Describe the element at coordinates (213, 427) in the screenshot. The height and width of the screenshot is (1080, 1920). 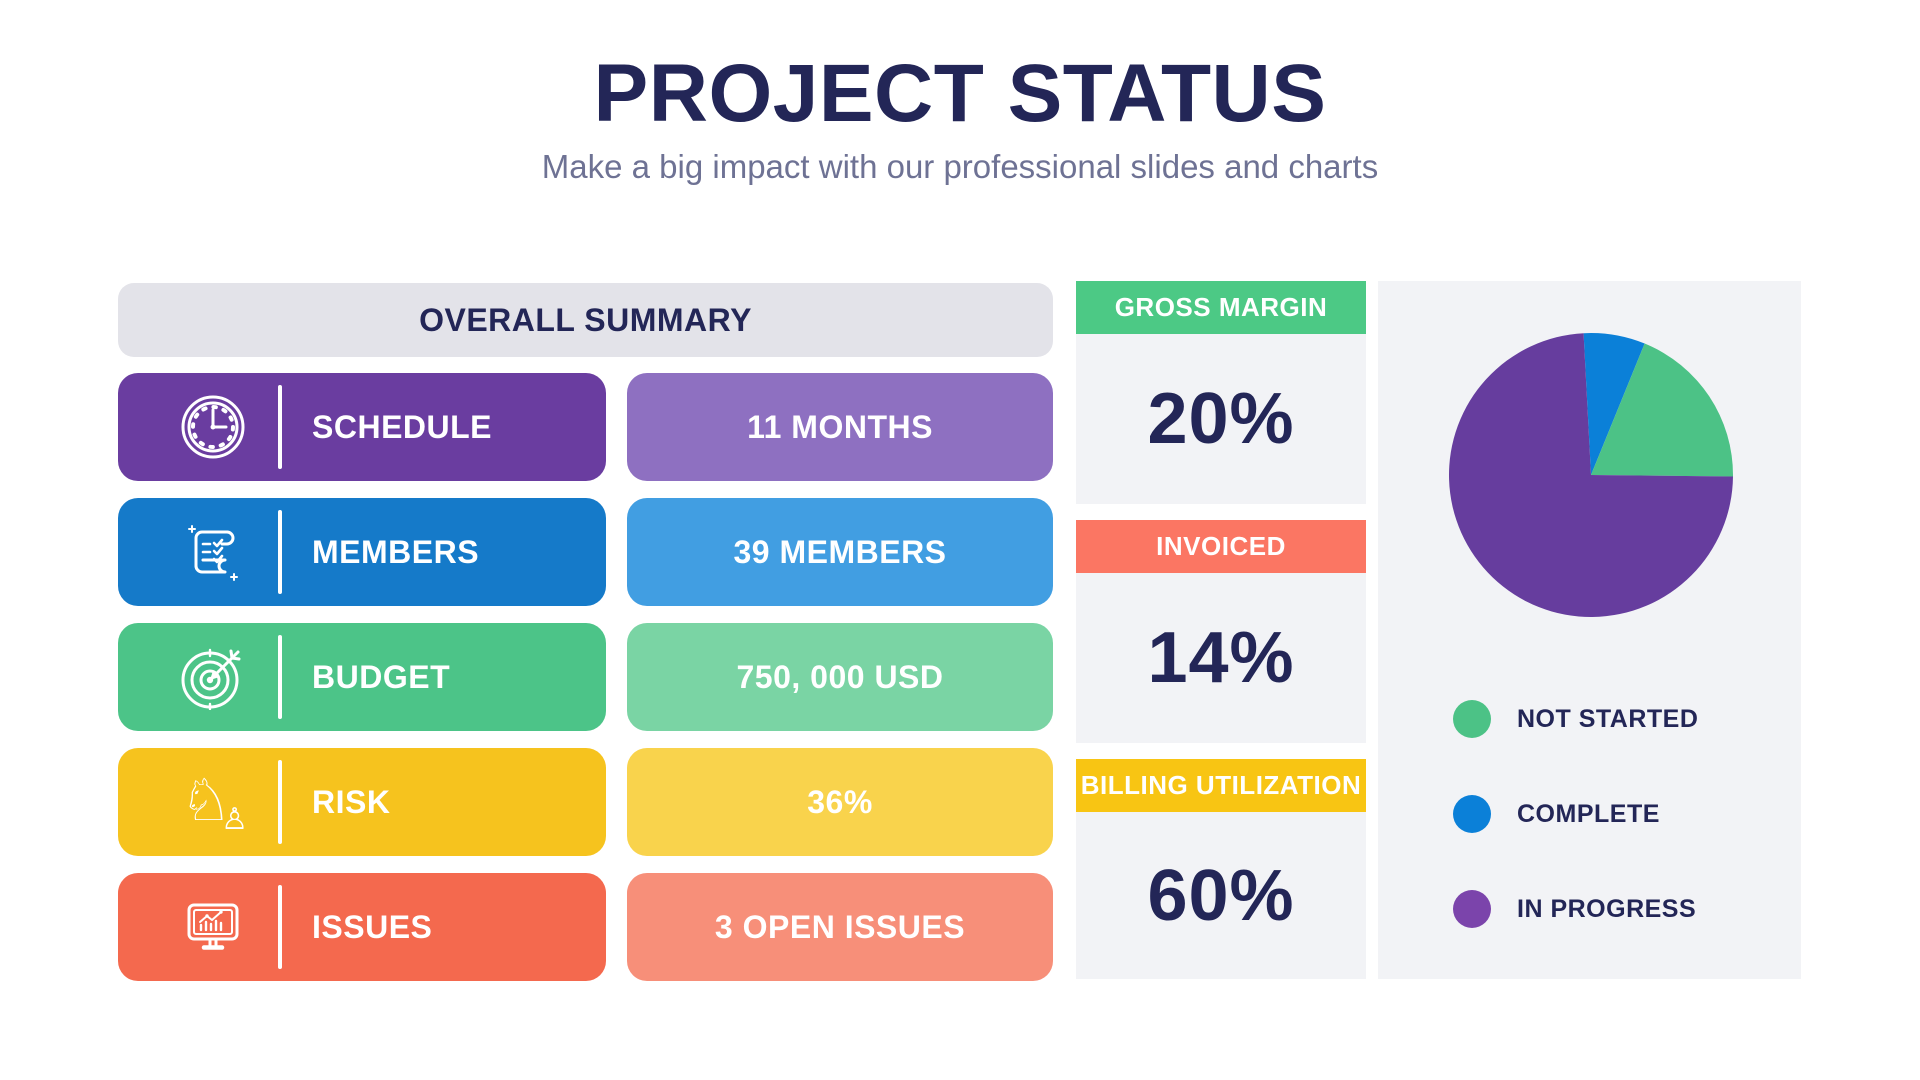
I see `clock-icon` at that location.